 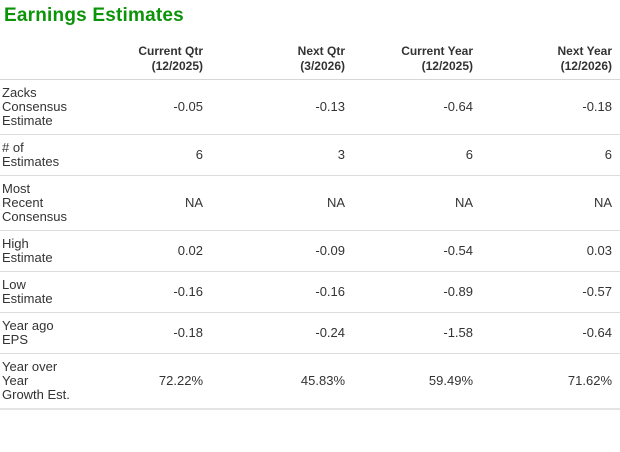 I want to click on cell-value: 72.22%, so click(x=141, y=381).